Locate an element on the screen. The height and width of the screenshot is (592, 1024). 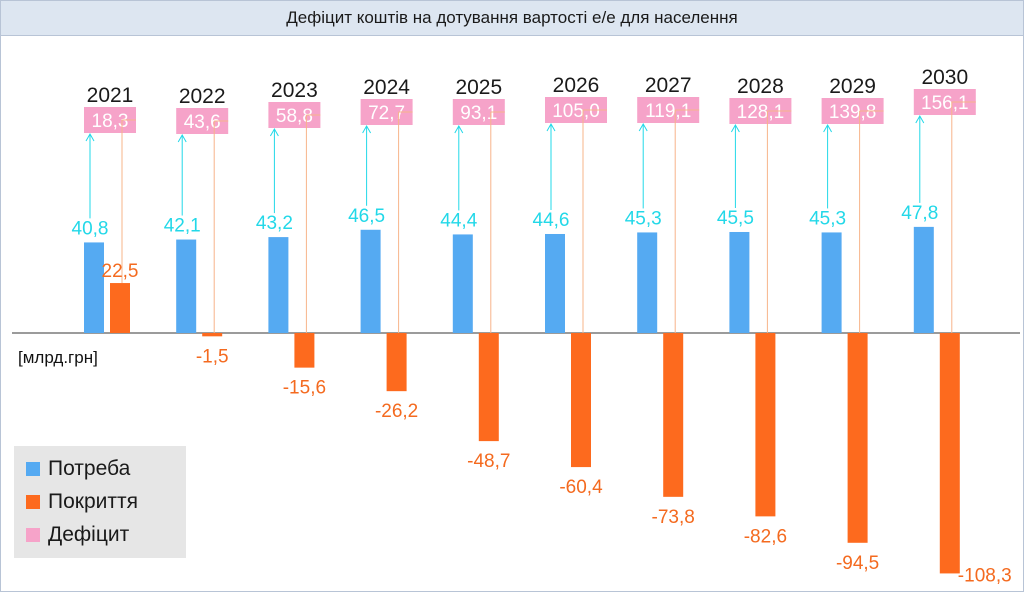
arrowhead-potreba-2030 is located at coordinates (920, 119).